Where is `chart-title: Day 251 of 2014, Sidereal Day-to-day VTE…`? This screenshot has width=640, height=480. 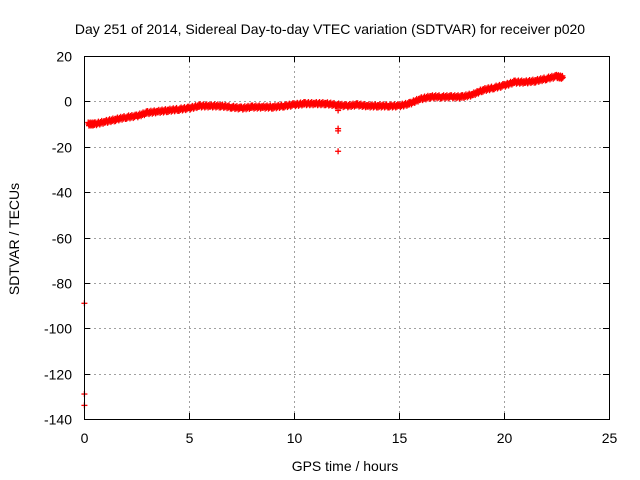 chart-title: Day 251 of 2014, Sidereal Day-to-day VTE… is located at coordinates (330, 29).